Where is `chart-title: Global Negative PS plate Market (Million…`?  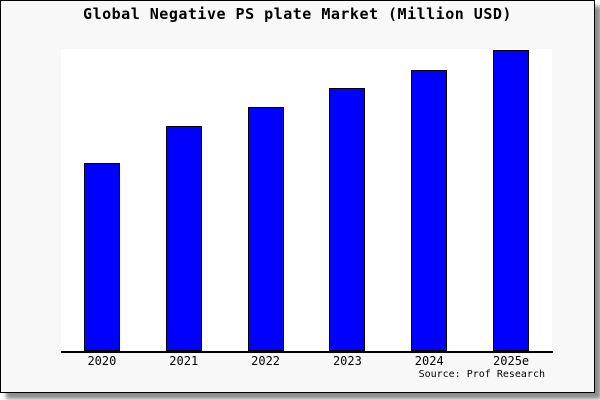
chart-title: Global Negative PS plate Market (Million… is located at coordinates (297, 14).